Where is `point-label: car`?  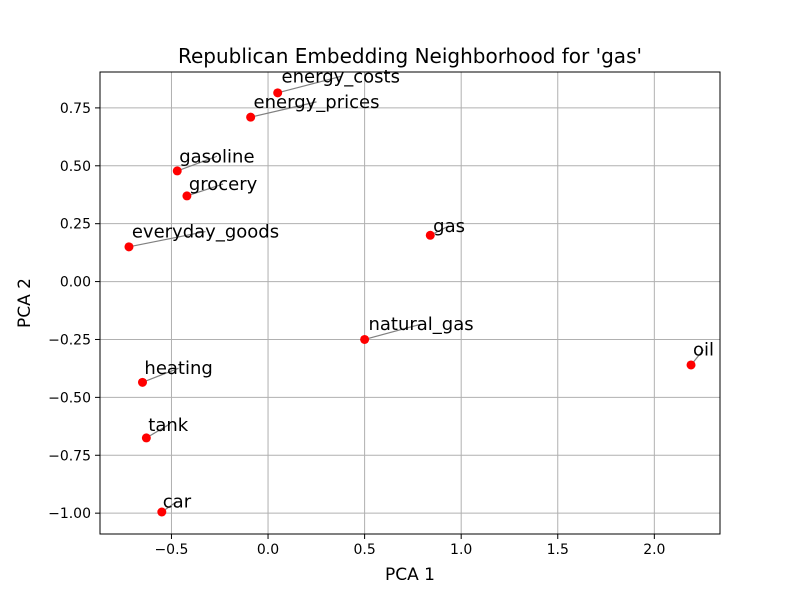 point-label: car is located at coordinates (177, 501).